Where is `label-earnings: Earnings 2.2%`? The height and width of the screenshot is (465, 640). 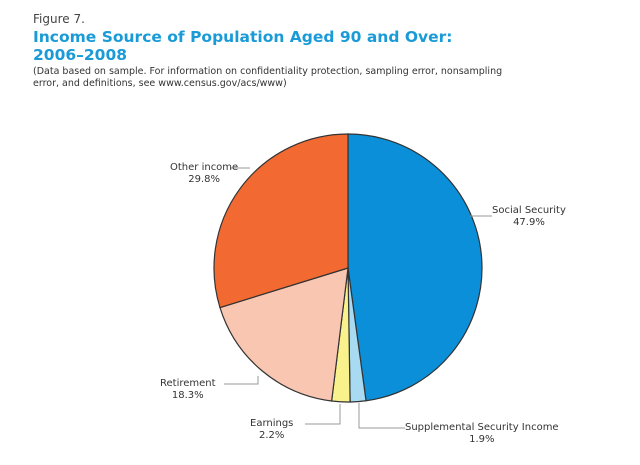
label-earnings: Earnings 2.2% is located at coordinates (271, 430).